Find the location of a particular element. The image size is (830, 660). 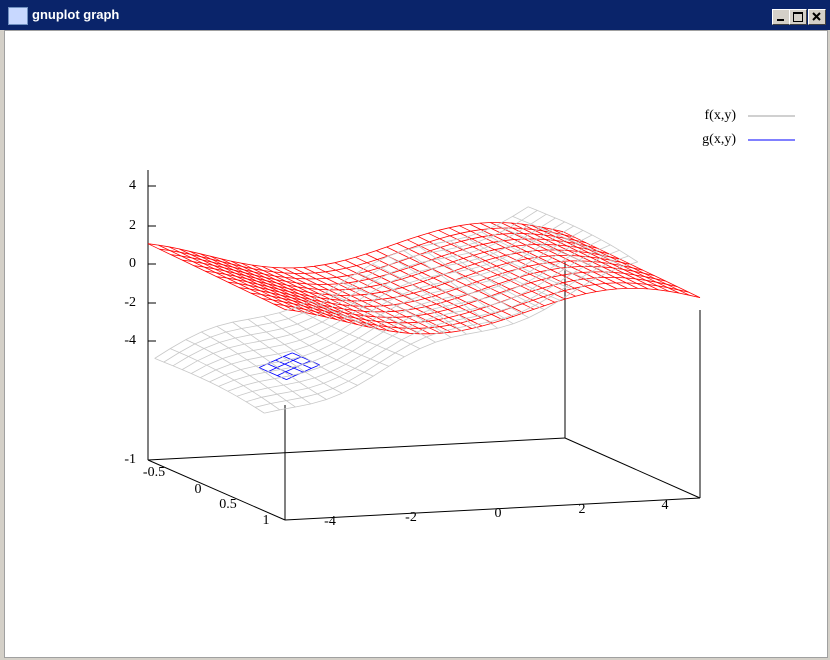

maximize-button is located at coordinates (798, 17).